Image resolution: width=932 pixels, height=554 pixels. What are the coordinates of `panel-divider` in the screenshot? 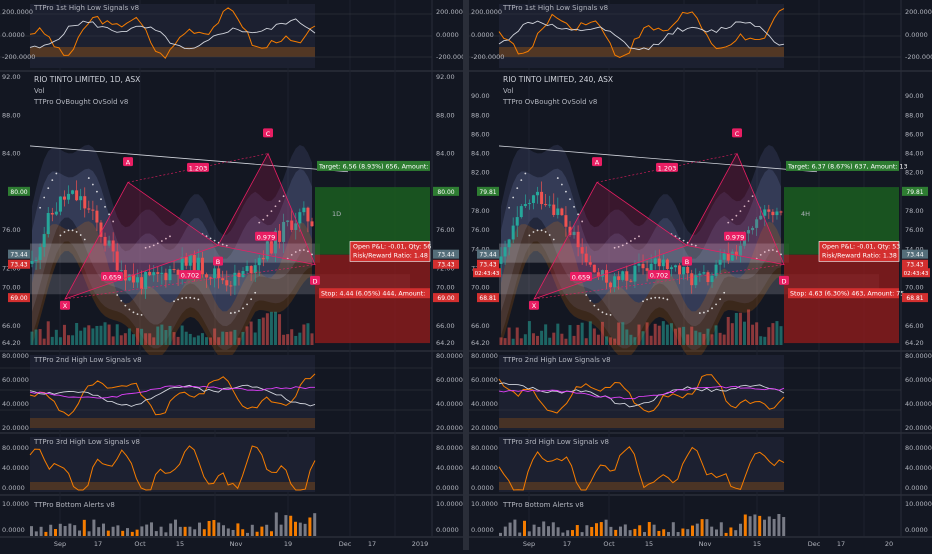 It's located at (466, 275).